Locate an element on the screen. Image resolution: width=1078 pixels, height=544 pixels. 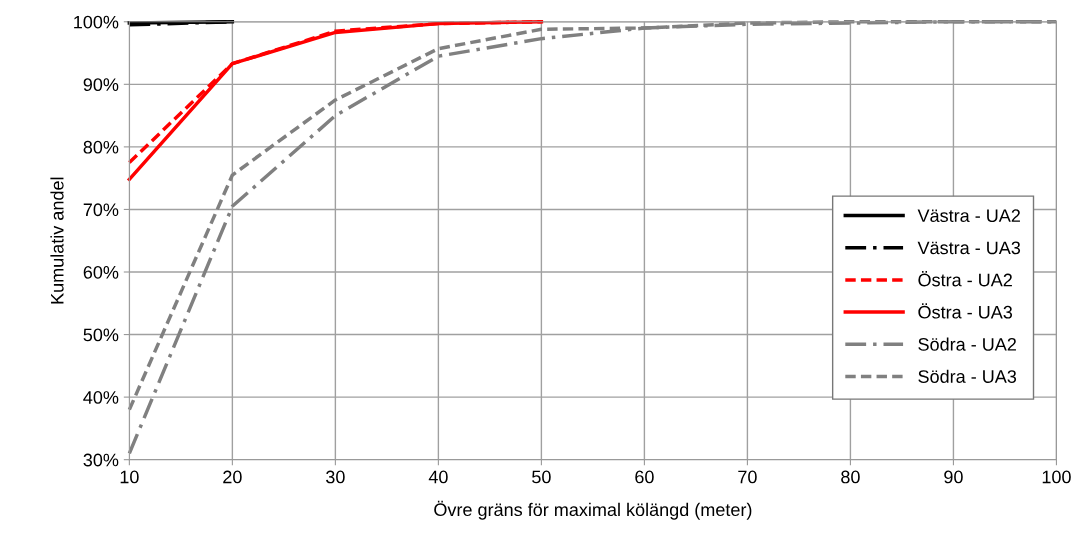
x-tick-label: 90 is located at coordinates (953, 477).